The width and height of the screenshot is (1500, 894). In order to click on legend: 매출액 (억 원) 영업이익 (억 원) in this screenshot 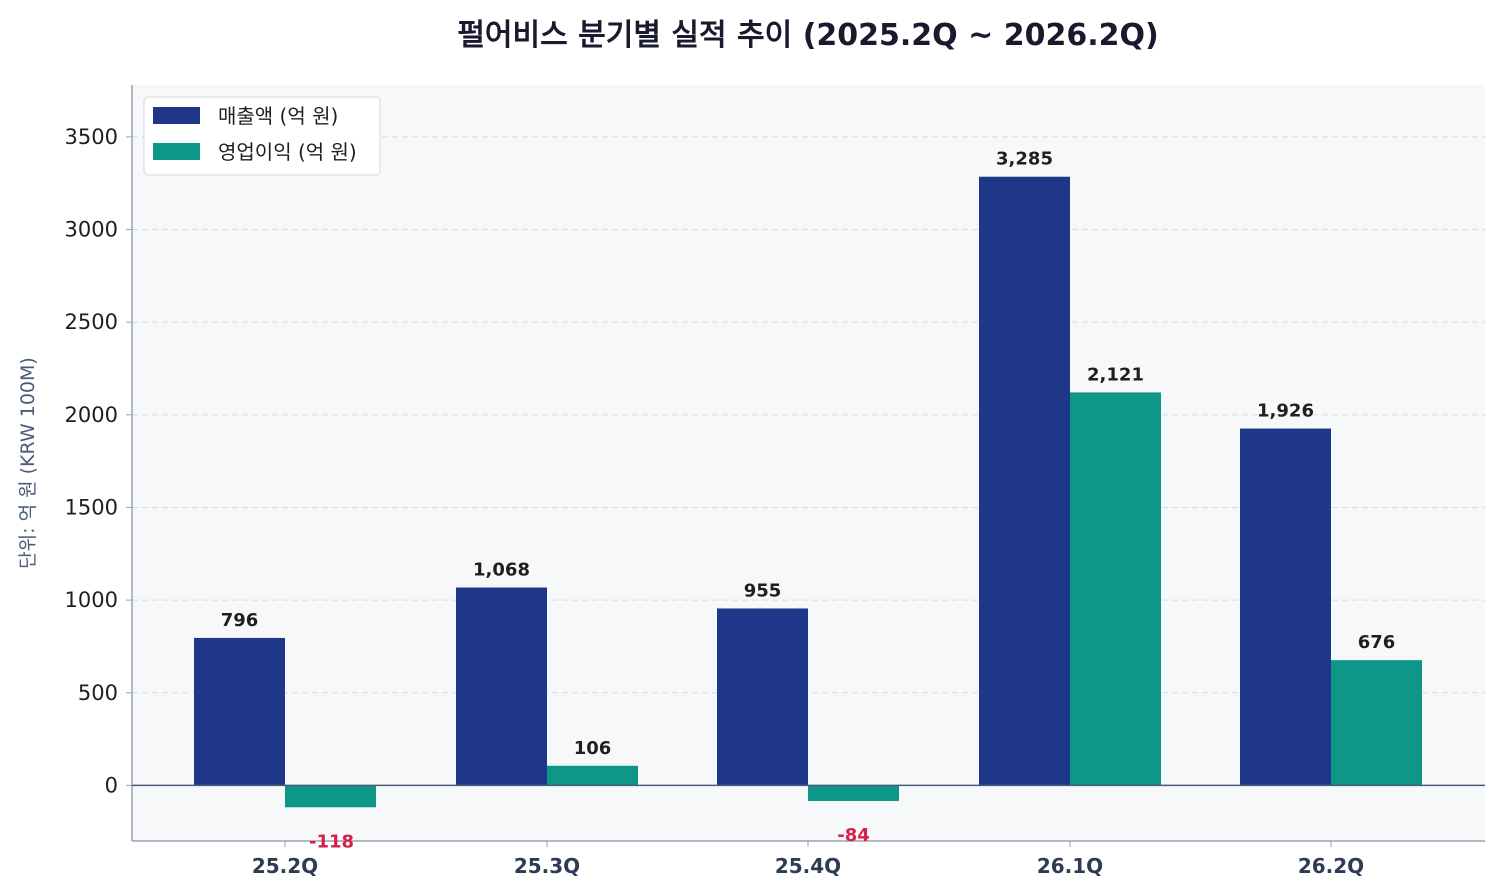, I will do `click(262, 136)`.